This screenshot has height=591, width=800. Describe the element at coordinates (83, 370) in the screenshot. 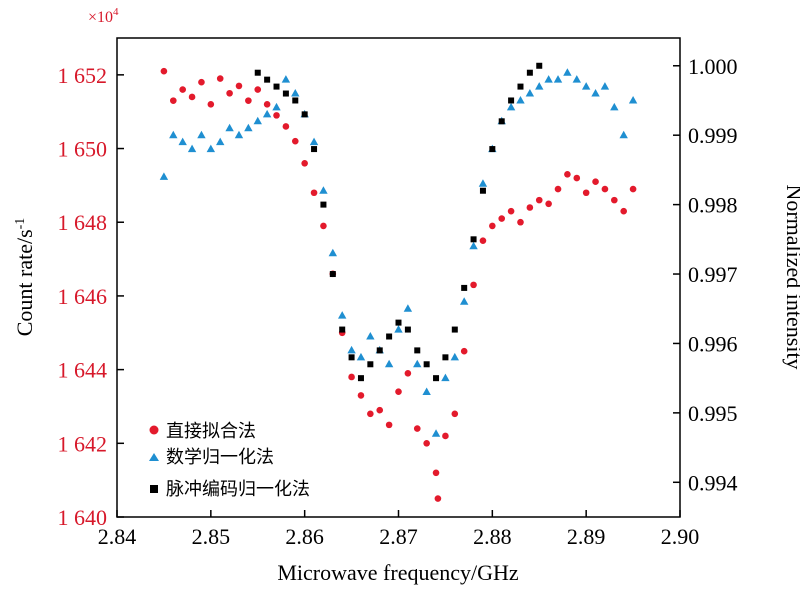

I see `y-left-tick-label: 1 644` at that location.